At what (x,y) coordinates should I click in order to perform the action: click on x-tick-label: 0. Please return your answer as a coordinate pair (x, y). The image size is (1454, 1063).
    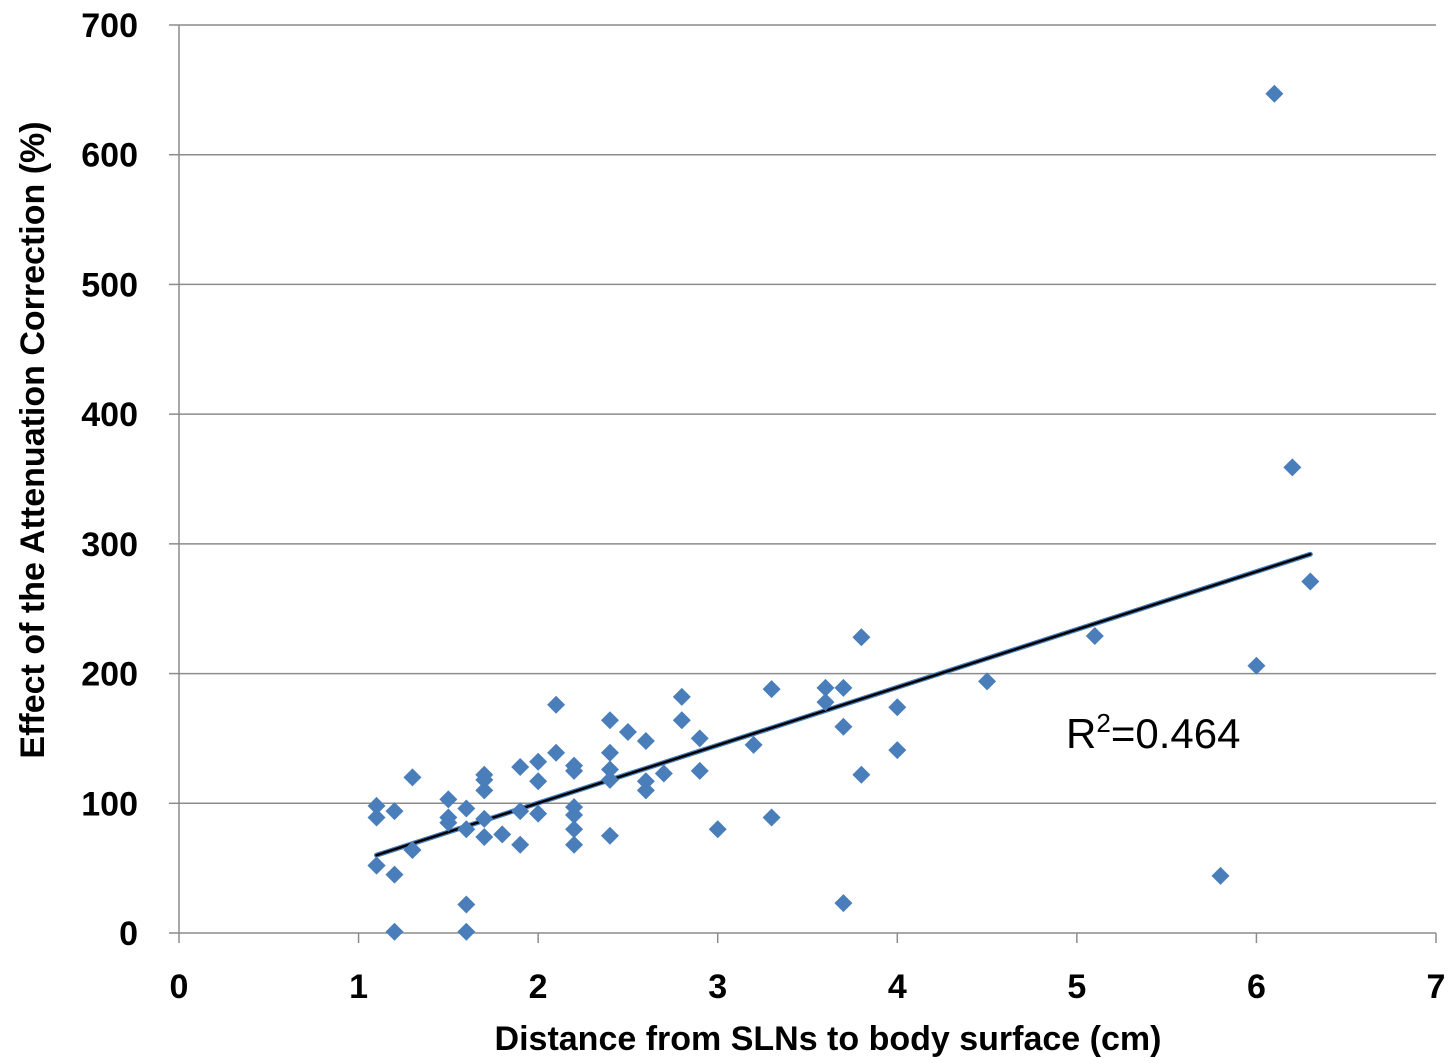
    Looking at the image, I should click on (179, 987).